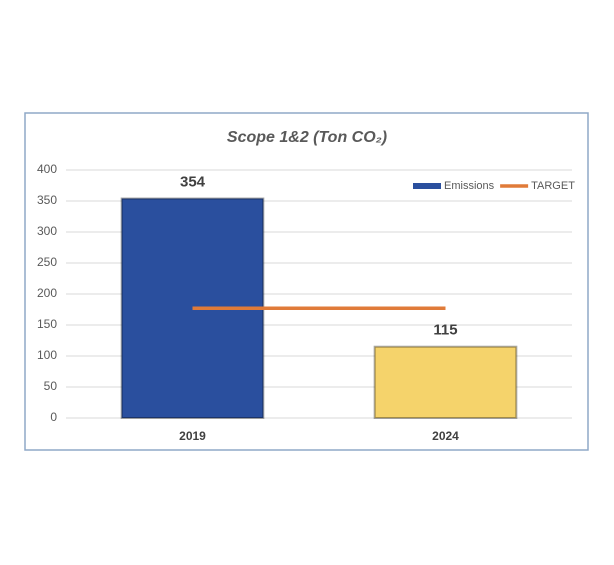 The width and height of the screenshot is (614, 565). Describe the element at coordinates (445, 330) in the screenshot. I see `data-label: 115` at that location.